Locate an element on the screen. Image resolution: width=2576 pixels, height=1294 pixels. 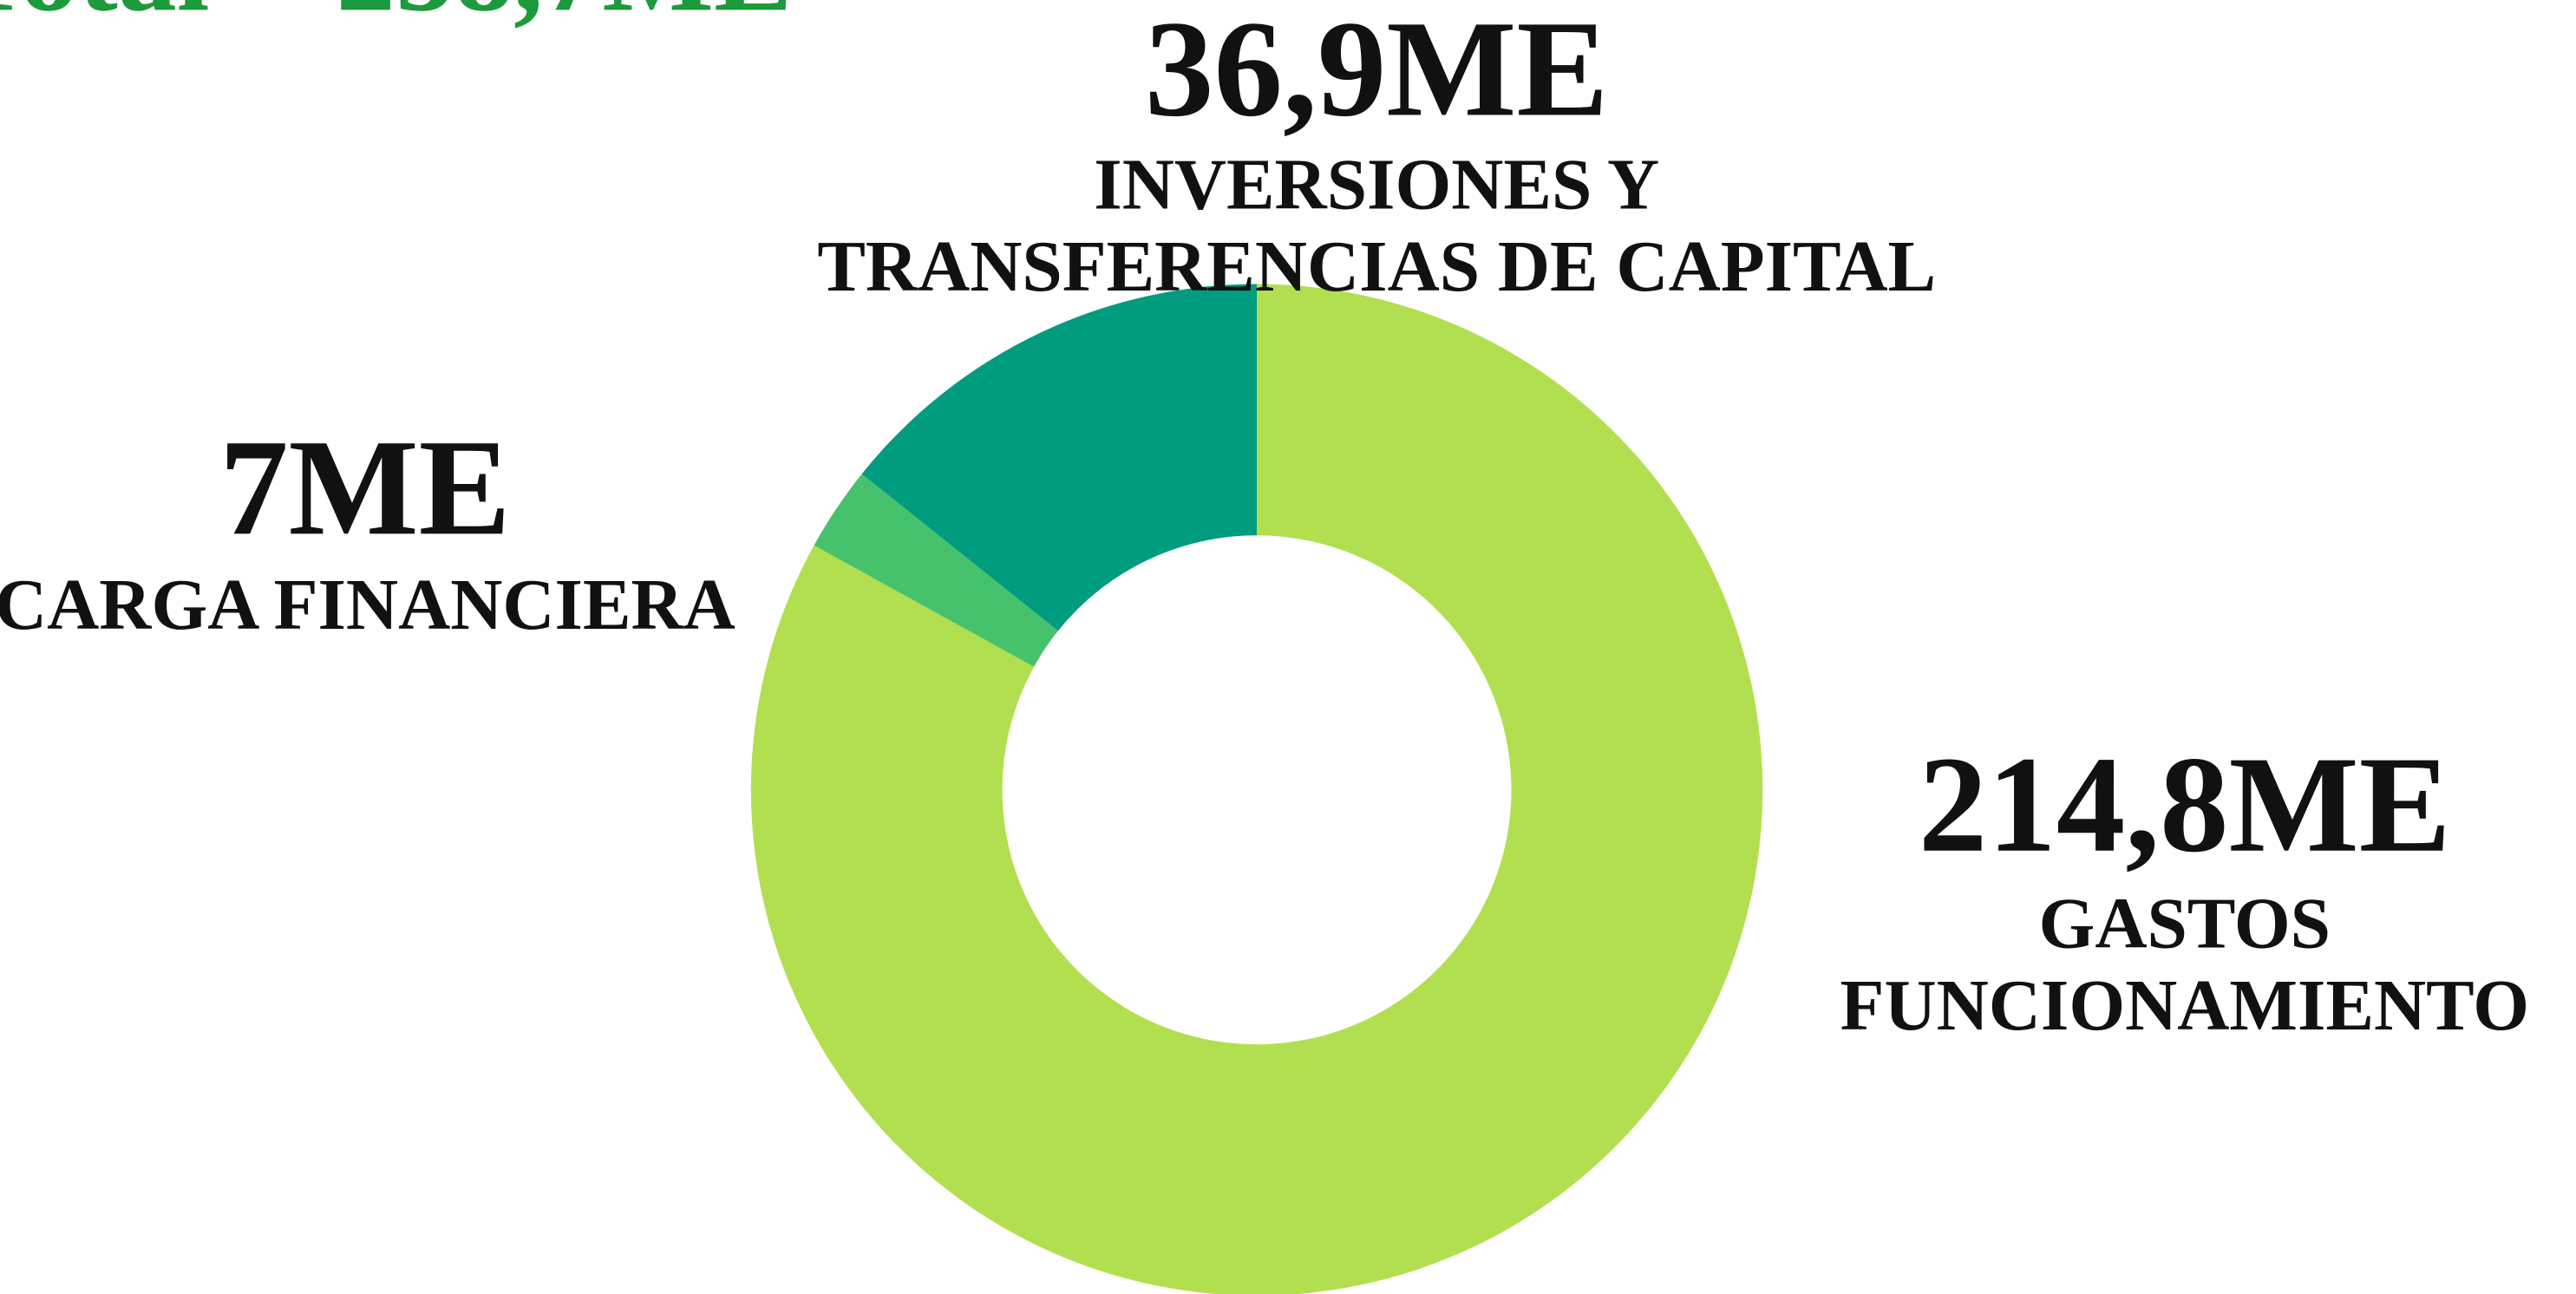
category-label: TRANSFERENCIAS DE CAPITAL is located at coordinates (1376, 267).